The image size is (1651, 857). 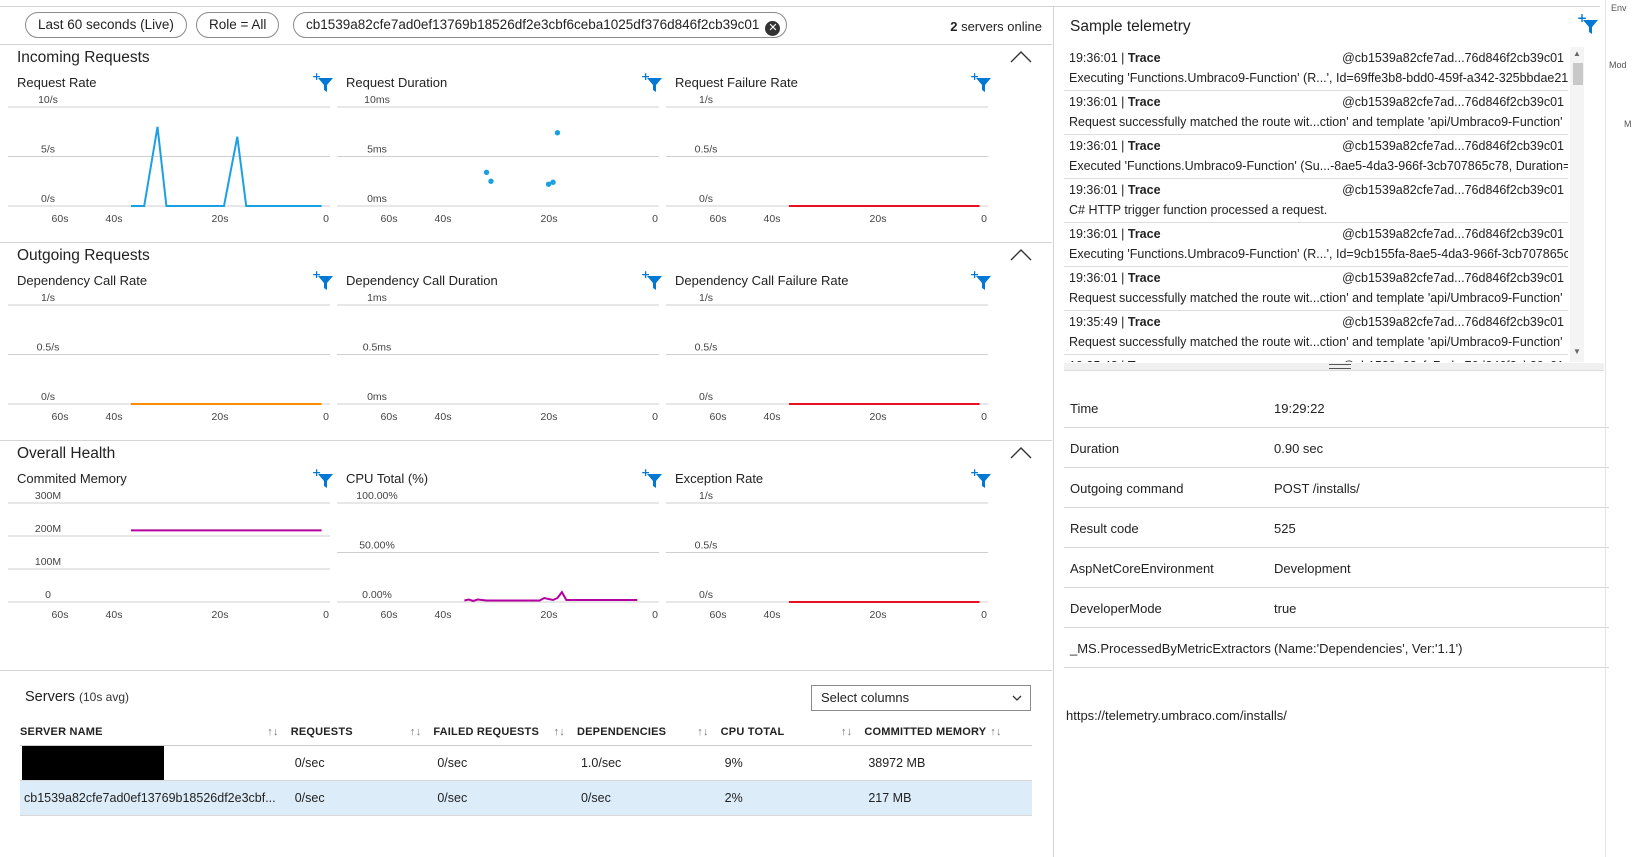 What do you see at coordinates (1334, 367) in the screenshot?
I see `splitter-handle` at bounding box center [1334, 367].